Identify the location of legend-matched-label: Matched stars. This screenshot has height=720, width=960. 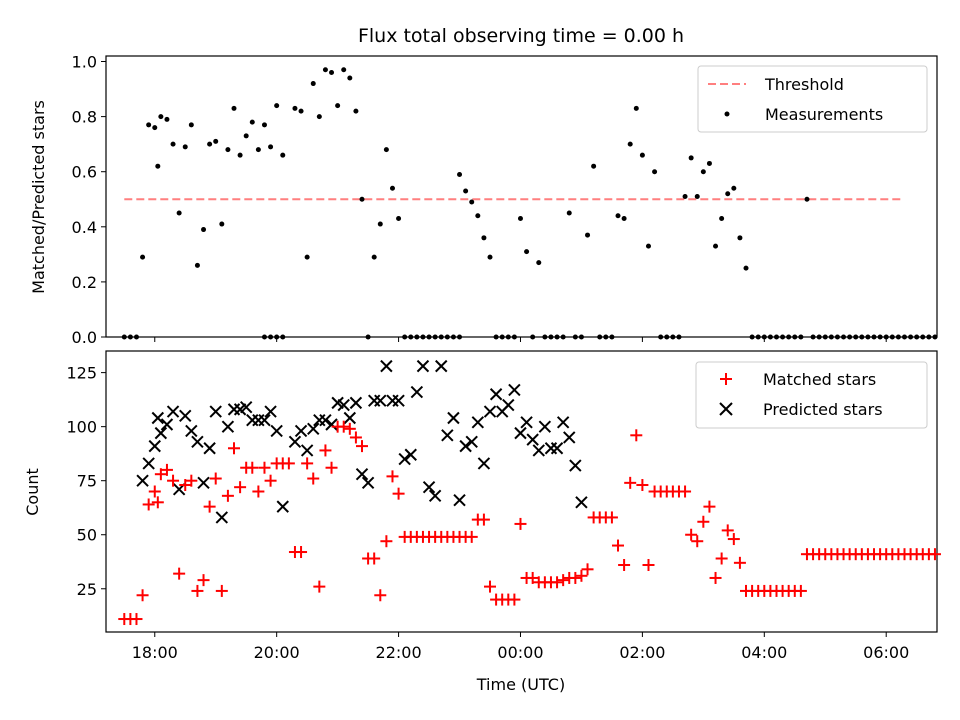
(819, 379).